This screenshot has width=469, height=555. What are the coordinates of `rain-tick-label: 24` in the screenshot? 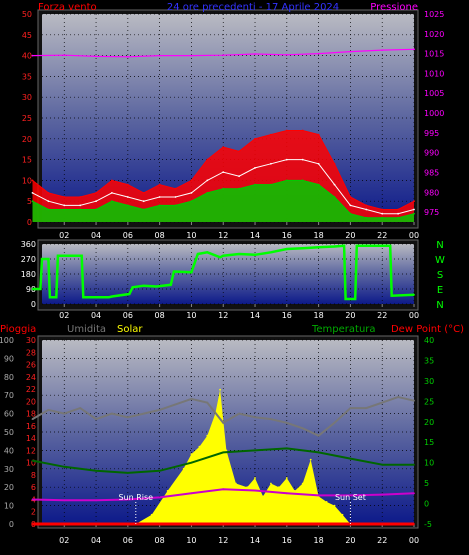 It's located at (31, 377).